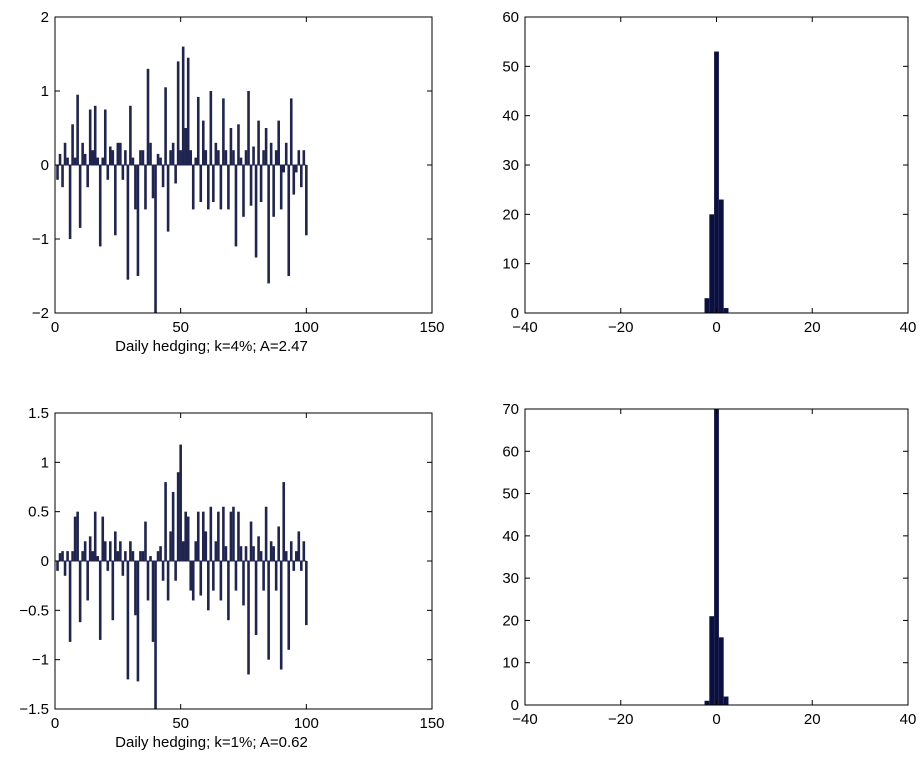  What do you see at coordinates (55, 327) in the screenshot?
I see `x-tick-label: 0` at bounding box center [55, 327].